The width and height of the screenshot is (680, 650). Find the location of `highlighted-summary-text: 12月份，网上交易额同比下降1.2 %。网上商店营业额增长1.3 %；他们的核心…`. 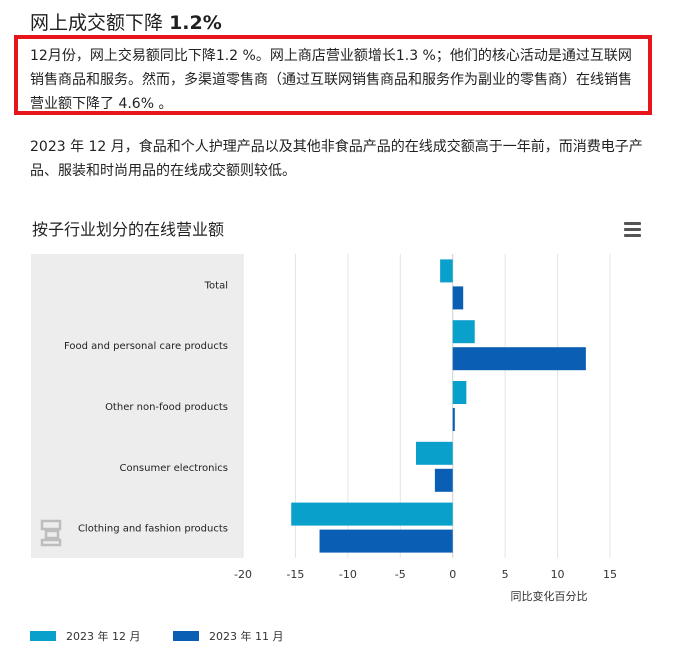

highlighted-summary-text: 12月份，网上交易额同比下降1.2 %。网上商店营业额增长1.3 %；他们的核心… is located at coordinates (331, 80).